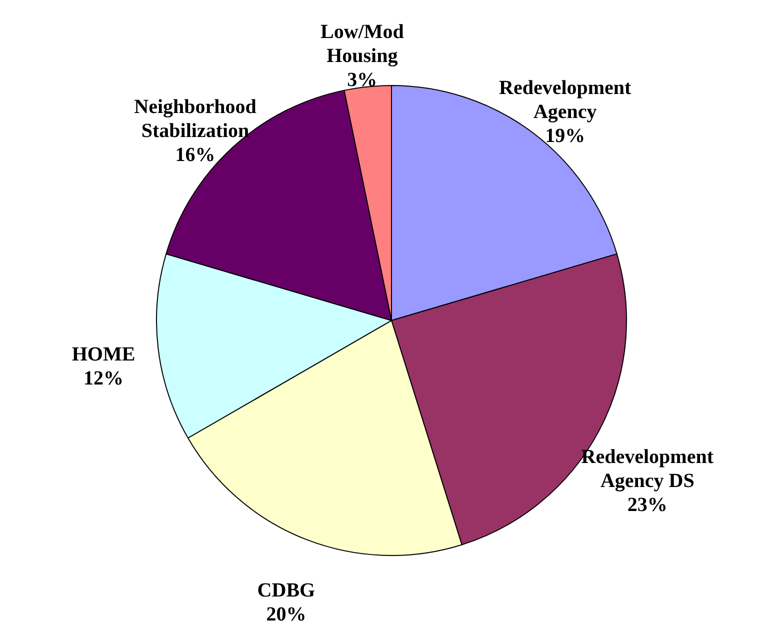  Describe the element at coordinates (647, 469) in the screenshot. I see `slice-label: Redevelopment Agency DS` at that location.